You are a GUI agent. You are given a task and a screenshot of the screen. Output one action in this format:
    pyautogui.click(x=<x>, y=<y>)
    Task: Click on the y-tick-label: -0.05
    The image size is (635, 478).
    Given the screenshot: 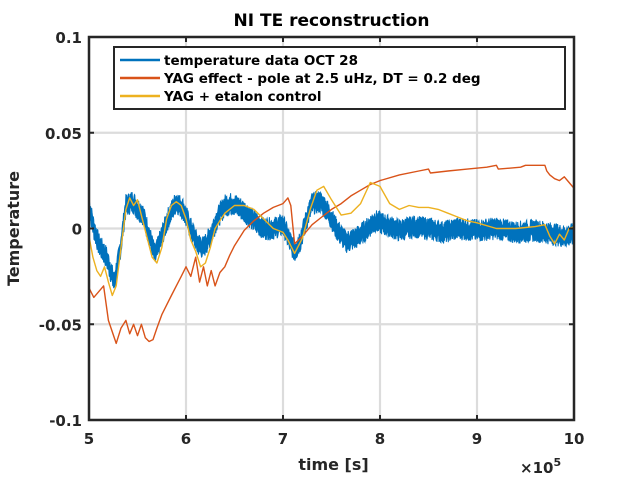 What is the action you would take?
    pyautogui.click(x=60, y=325)
    